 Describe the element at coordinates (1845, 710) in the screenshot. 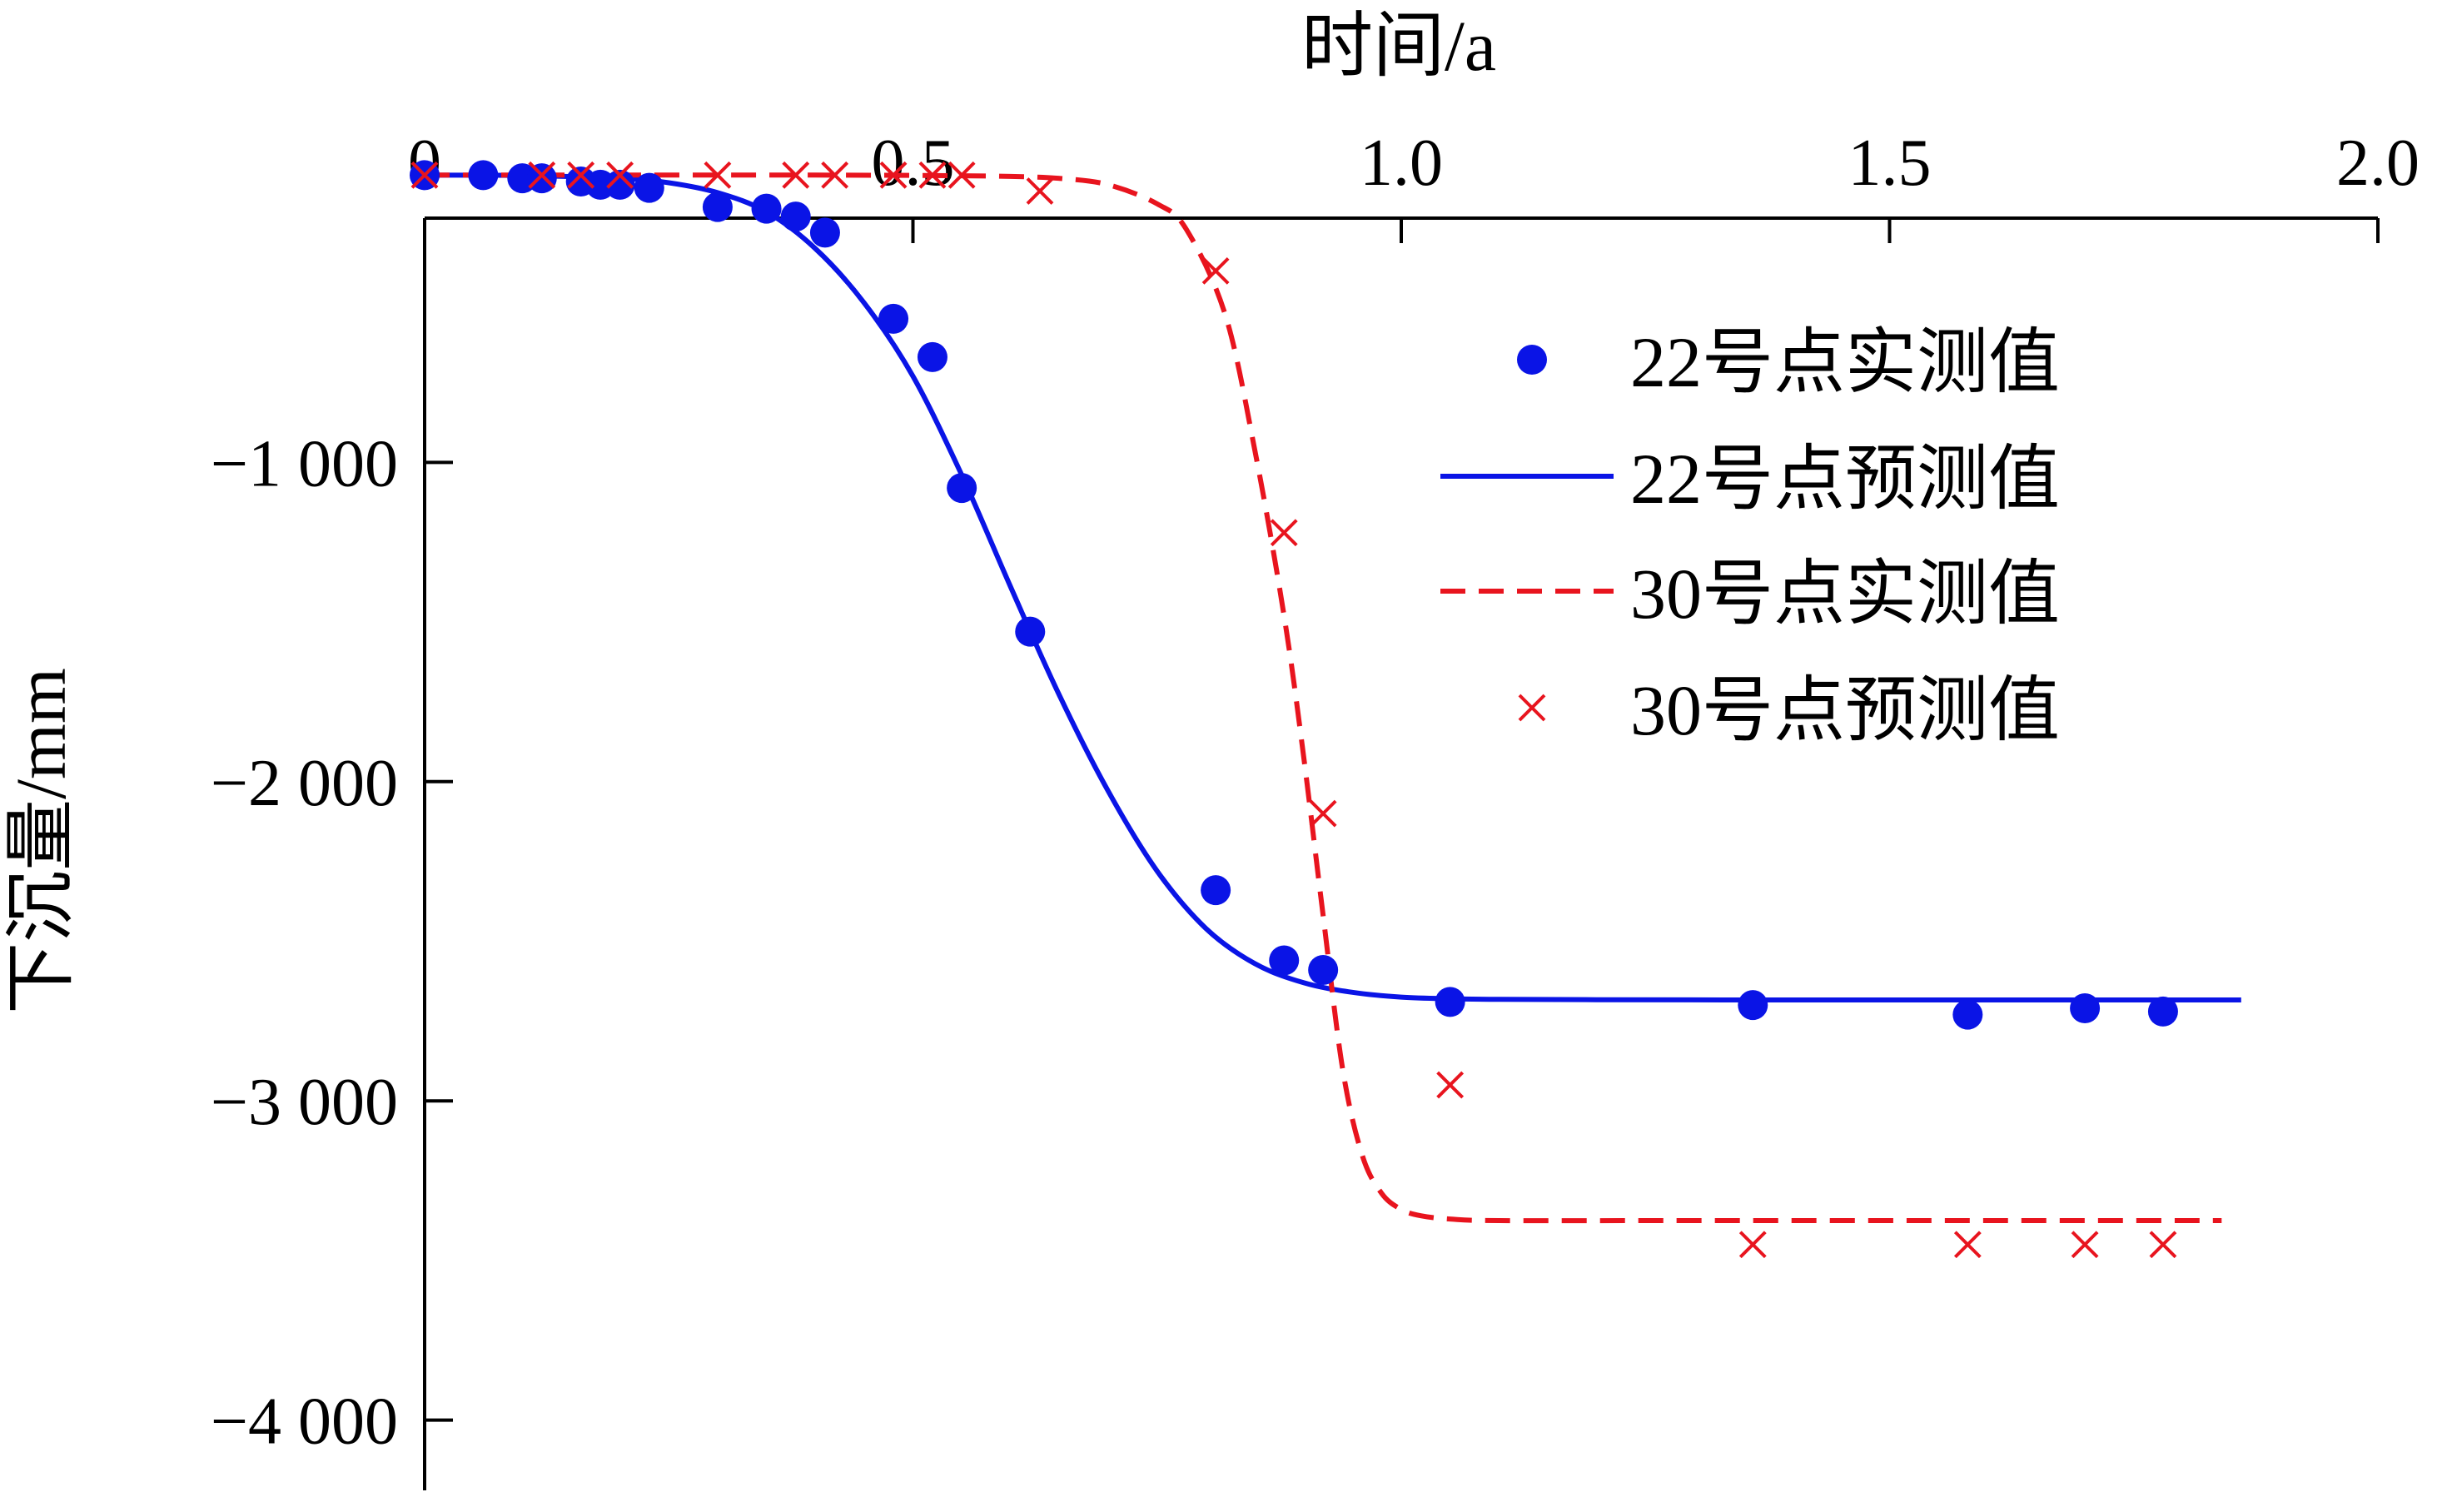

I see `legend-label-3: 30号点预测值` at that location.